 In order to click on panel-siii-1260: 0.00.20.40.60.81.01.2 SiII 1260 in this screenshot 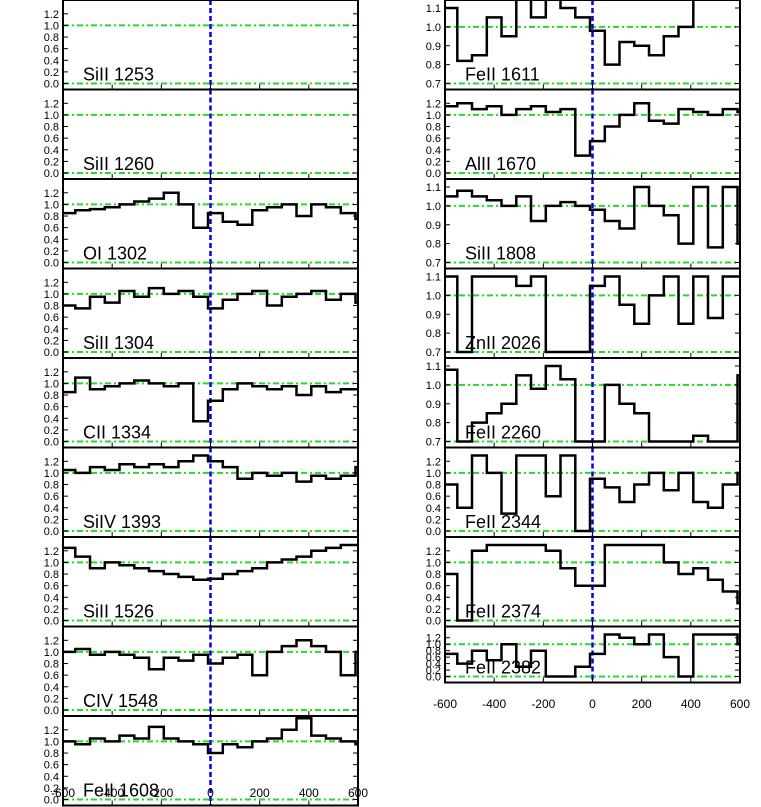, I will do `click(201, 134)`.